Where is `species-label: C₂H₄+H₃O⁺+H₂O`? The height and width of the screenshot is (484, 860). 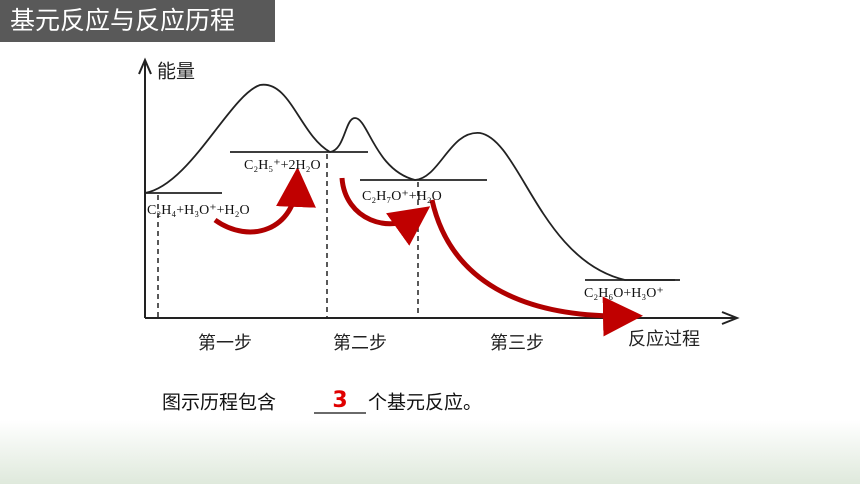
species-label: C₂H₄+H₃O⁺+H₂O is located at coordinates (198, 210).